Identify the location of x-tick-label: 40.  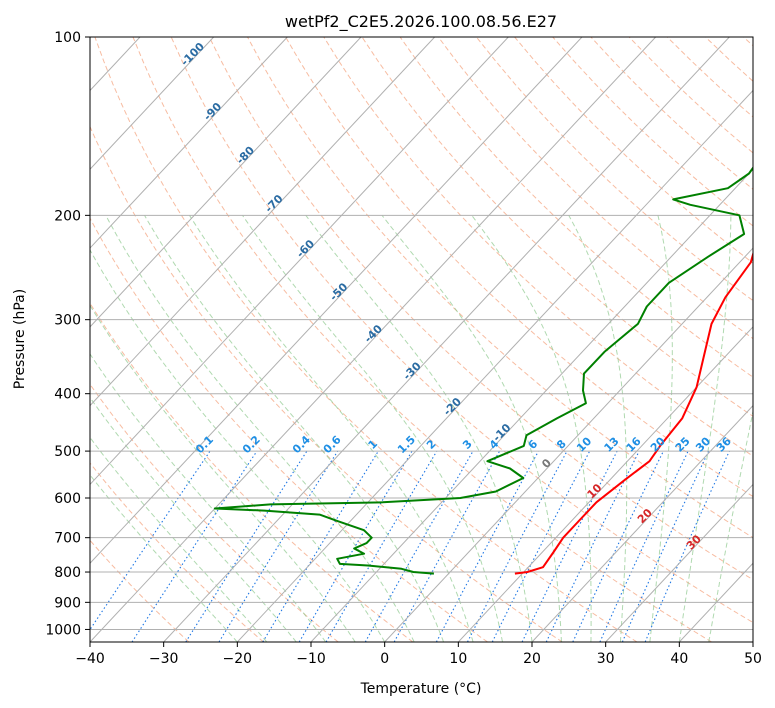
(679, 659).